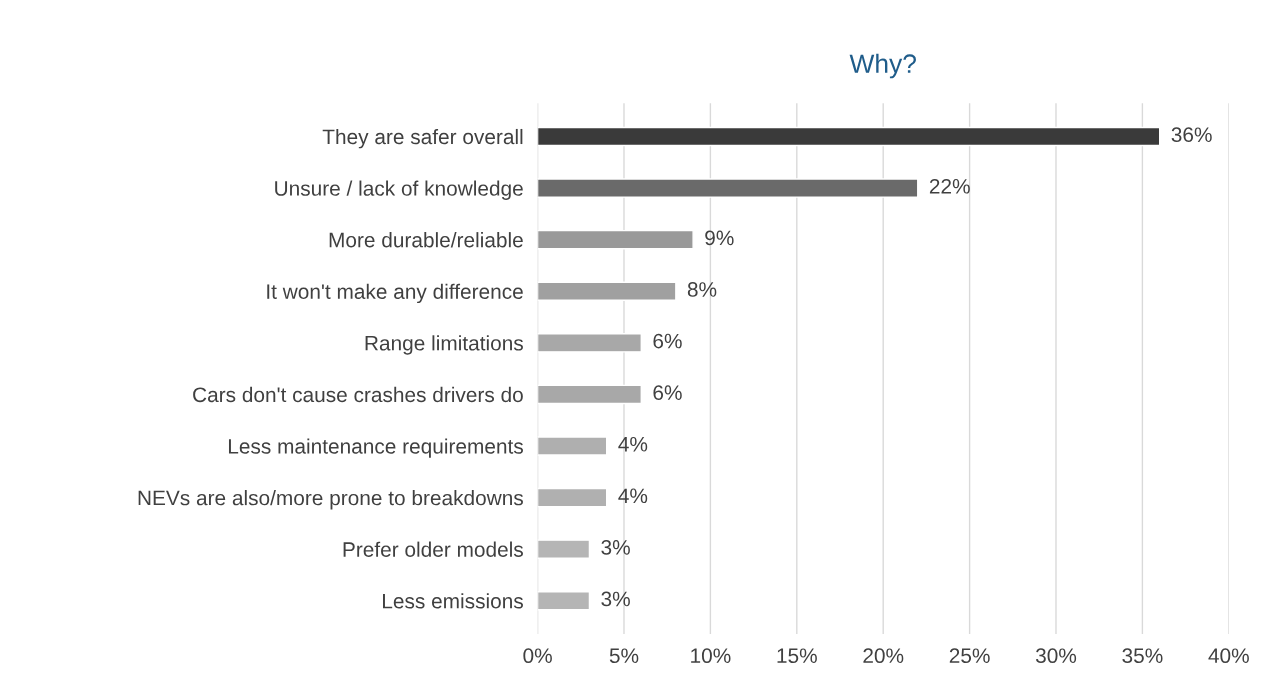 Image resolution: width=1280 pixels, height=689 pixels. Describe the element at coordinates (375, 448) in the screenshot. I see `y-tick-label: Less maintenance requirements` at that location.